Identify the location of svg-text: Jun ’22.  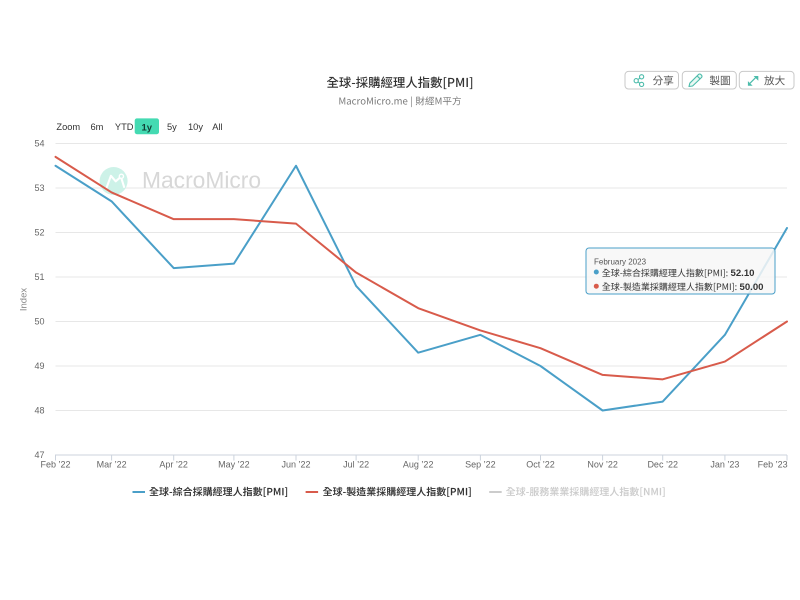
(295, 465).